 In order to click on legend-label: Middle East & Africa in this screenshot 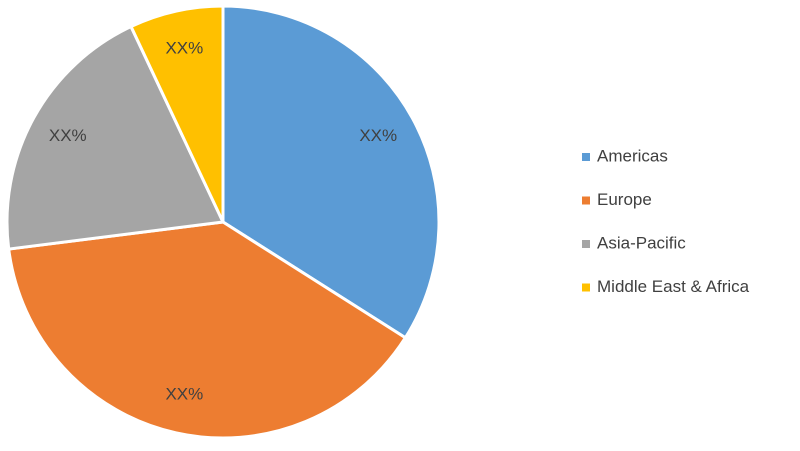, I will do `click(673, 286)`.